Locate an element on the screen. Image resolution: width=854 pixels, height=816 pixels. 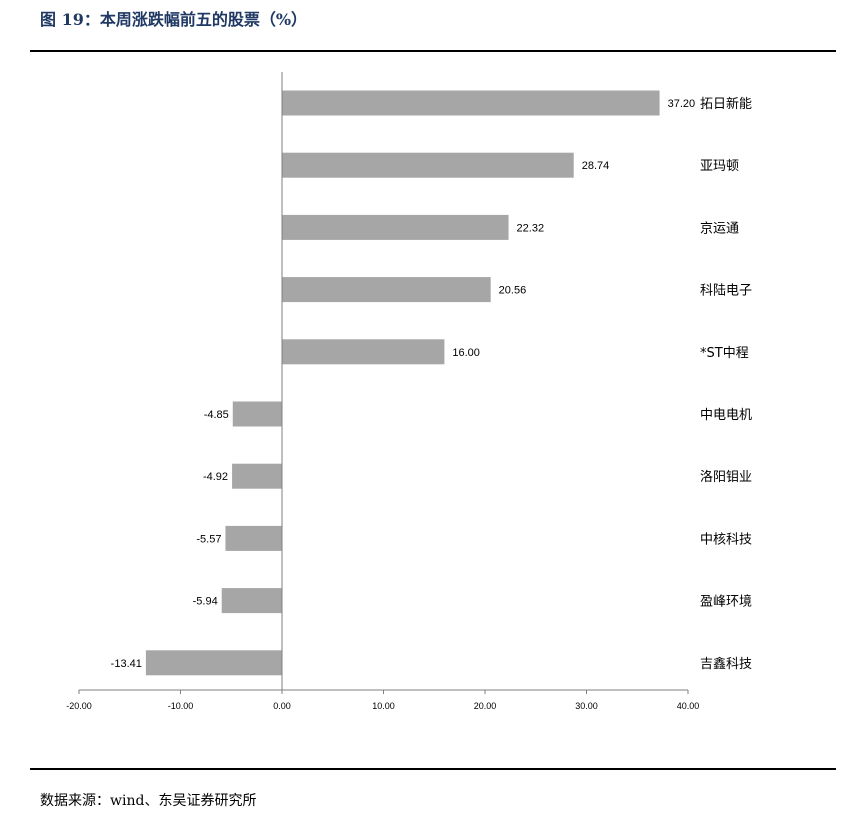
category-label-2: 亚玛顿 is located at coordinates (719, 166).